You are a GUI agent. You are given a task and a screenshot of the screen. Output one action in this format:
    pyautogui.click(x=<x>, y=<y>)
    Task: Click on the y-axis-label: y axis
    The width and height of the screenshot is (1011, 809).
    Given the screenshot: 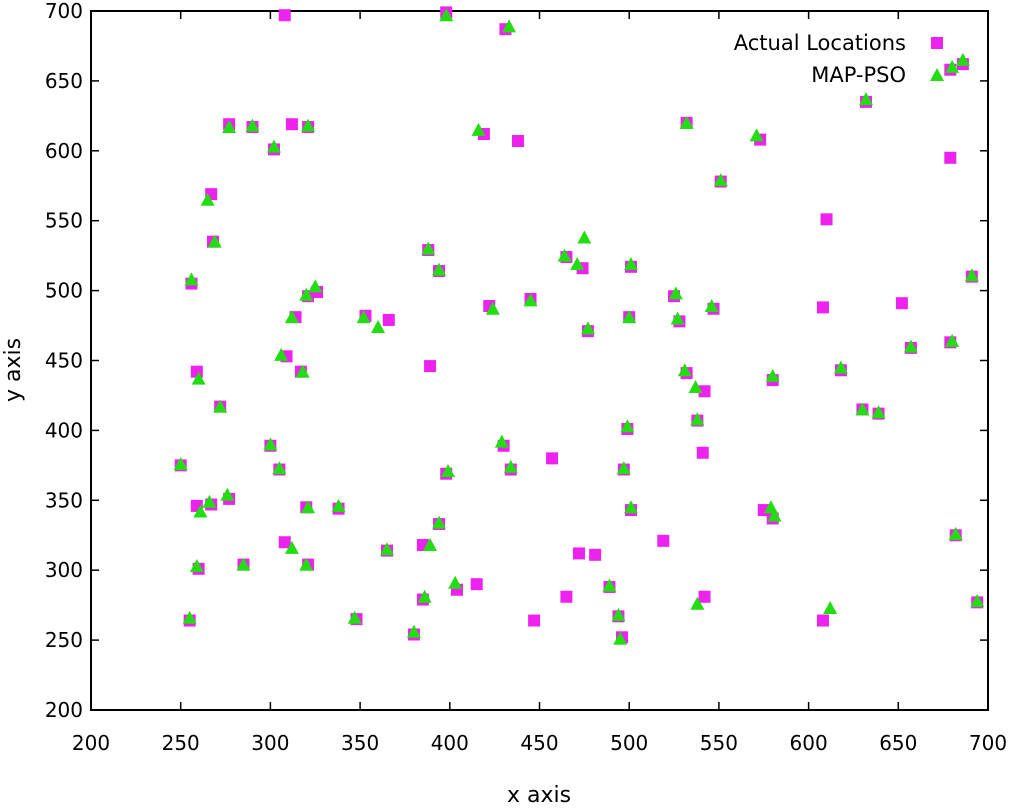 What is the action you would take?
    pyautogui.click(x=13, y=370)
    